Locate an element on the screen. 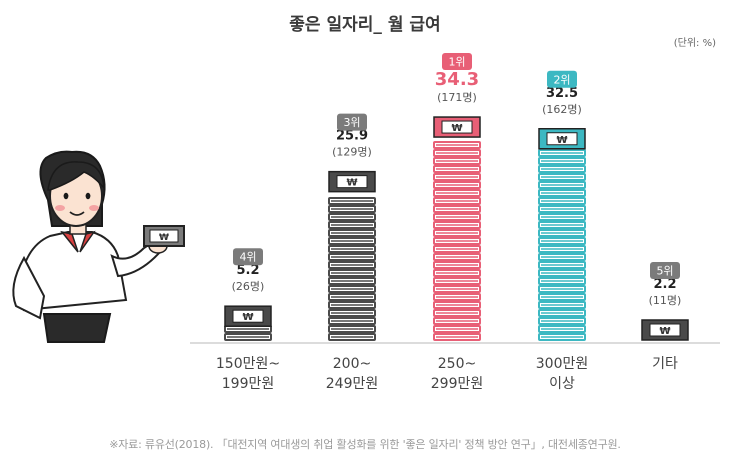 The width and height of the screenshot is (730, 467). page-title: 좋은 일자리_ 월 급여 is located at coordinates (365, 25).